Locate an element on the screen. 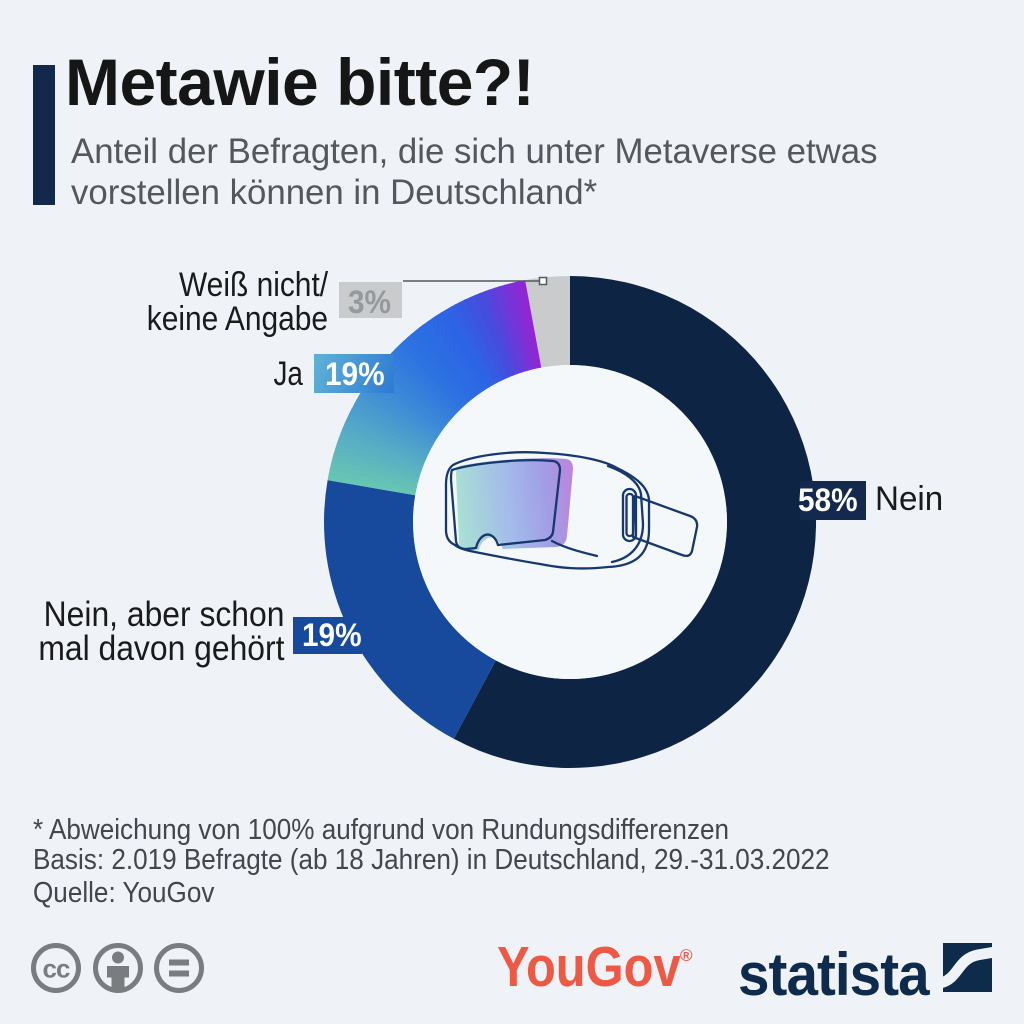 The width and height of the screenshot is (1024, 1024). svg-text: cc is located at coordinates (56, 969).